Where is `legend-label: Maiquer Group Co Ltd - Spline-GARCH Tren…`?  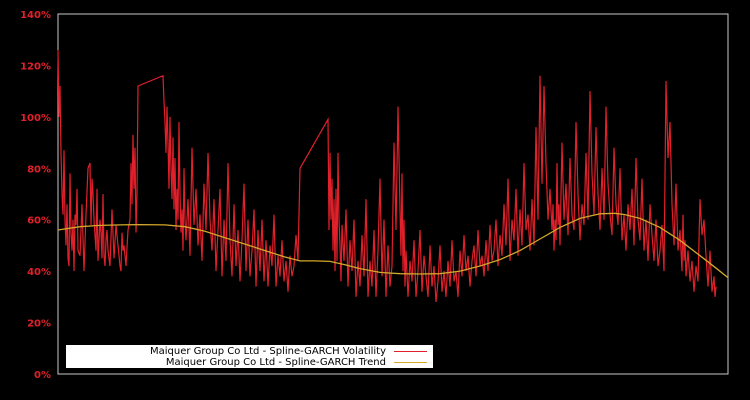
legend-label: Maiquer Group Co Ltd - Spline-GARCH Tren… is located at coordinates (275, 362).